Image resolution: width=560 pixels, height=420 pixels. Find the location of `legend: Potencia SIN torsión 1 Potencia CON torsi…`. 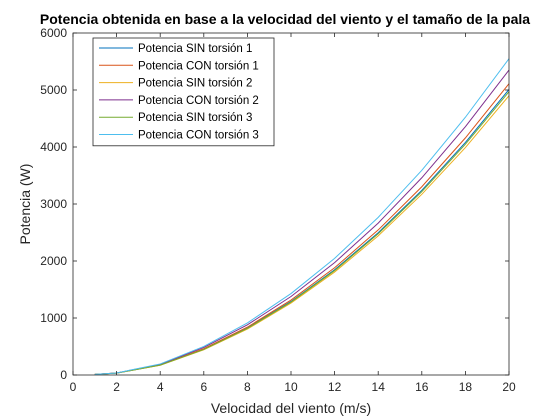

legend: Potencia SIN torsión 1 Potencia CON torsi… is located at coordinates (183, 92).